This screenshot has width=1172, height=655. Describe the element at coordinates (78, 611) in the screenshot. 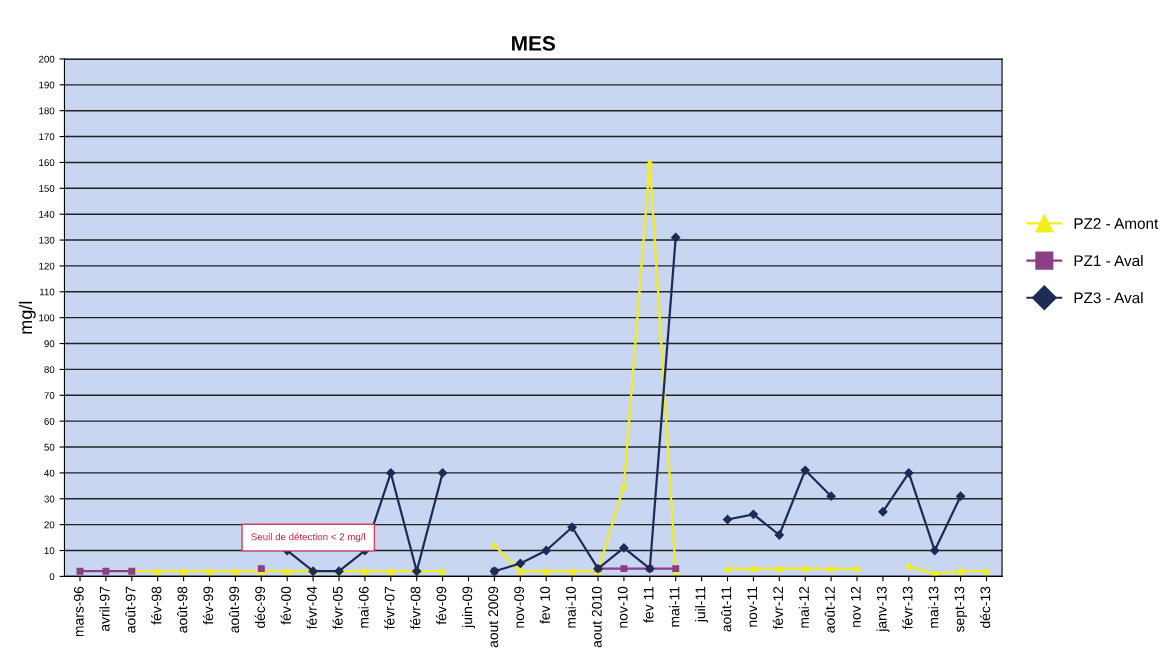

I see `x-tick-label: mars-96` at that location.